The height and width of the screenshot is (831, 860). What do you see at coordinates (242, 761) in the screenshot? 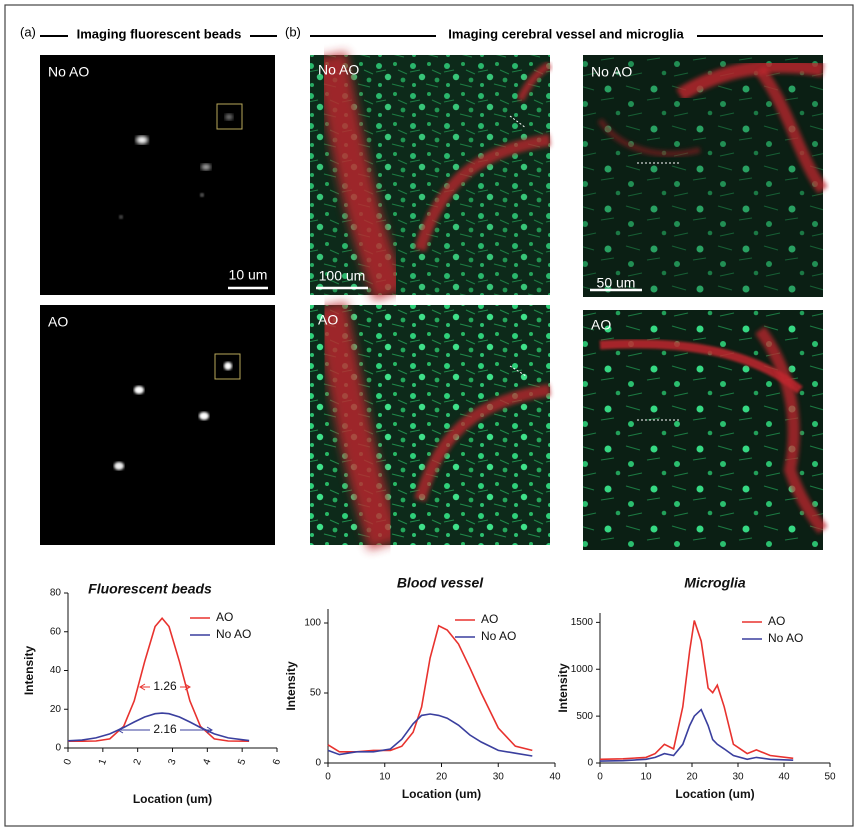
I see `x-tick-label: 5` at bounding box center [242, 761].